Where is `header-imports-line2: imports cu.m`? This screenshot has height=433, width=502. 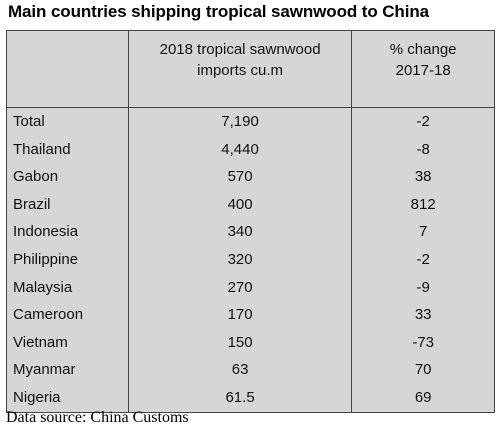
header-imports-line2: imports cu.m is located at coordinates (240, 70).